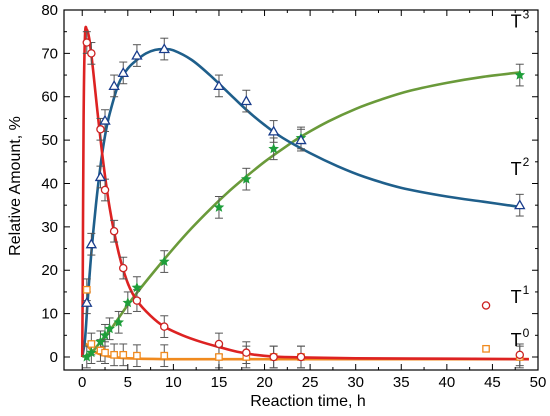 The image size is (550, 416). Describe the element at coordinates (264, 382) in the screenshot. I see `x-tick-label: 20` at that location.